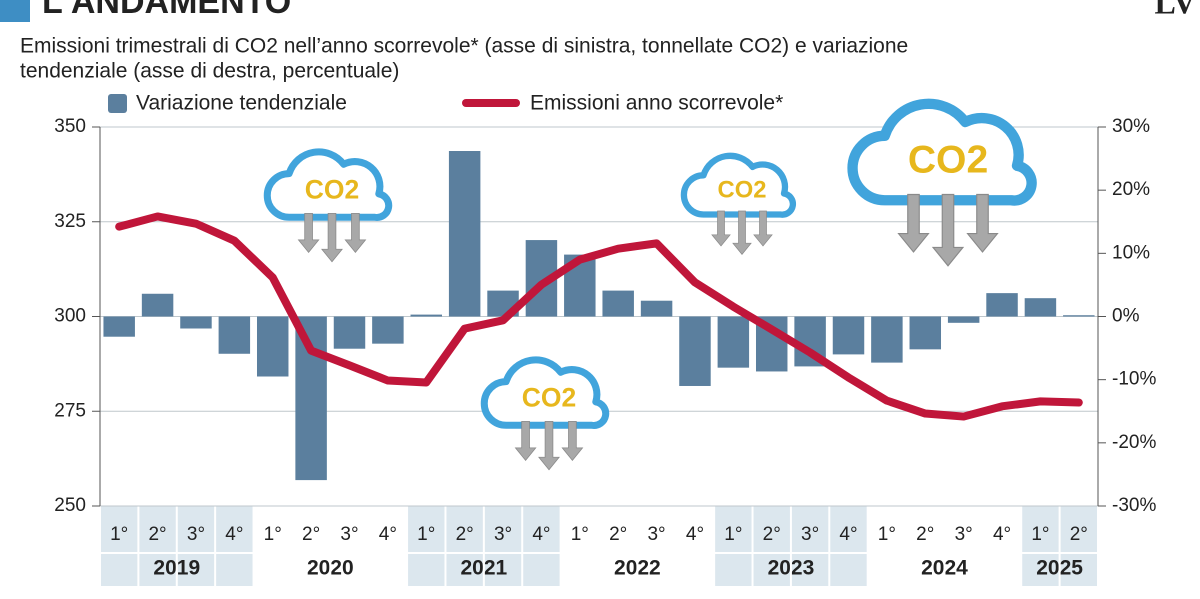 This screenshot has height=599, width=1200. I want to click on y-tick-label: 325, so click(70, 221).